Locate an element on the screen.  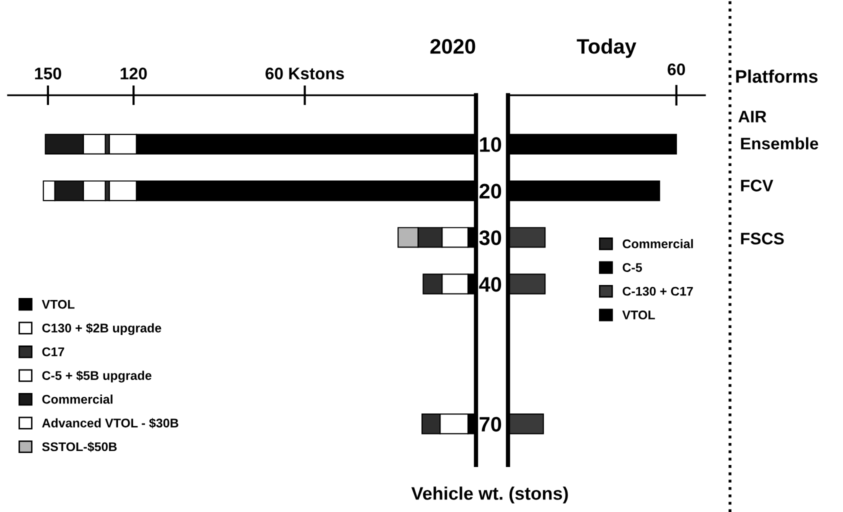
legend-label: C-130 + C17 is located at coordinates (657, 291).